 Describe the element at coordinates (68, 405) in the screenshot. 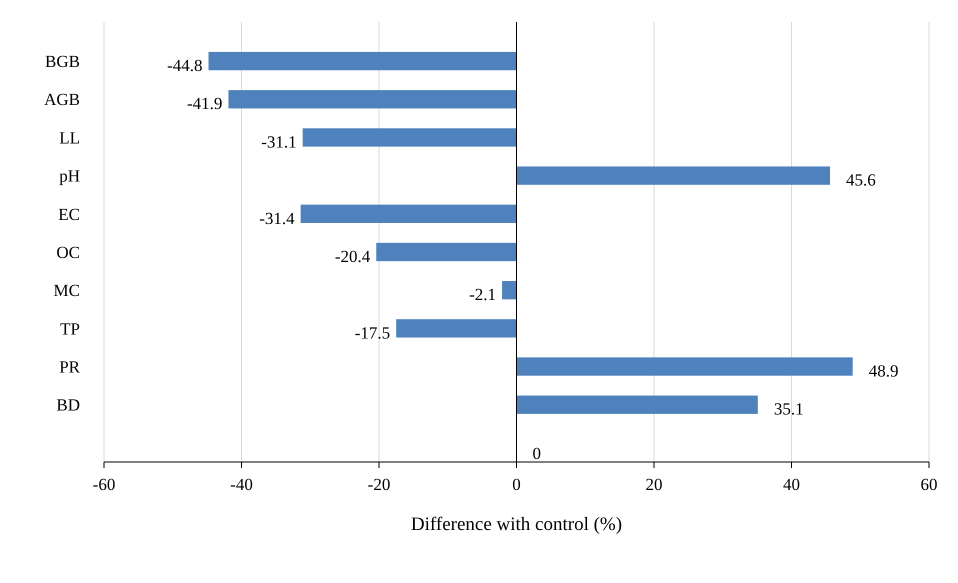

I see `y-tick-label: BD` at that location.